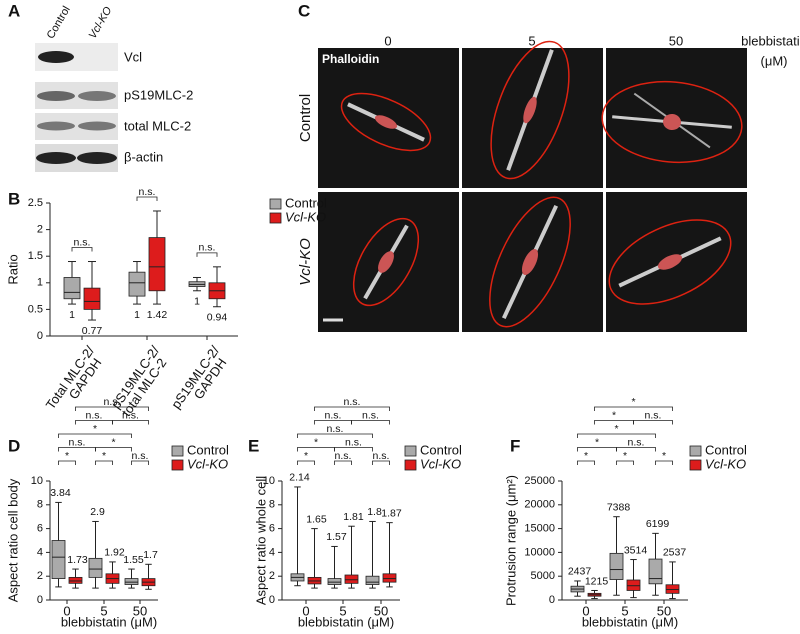 The image size is (800, 634). What do you see at coordinates (40, 283) in the screenshot?
I see `y-tick-label: 1` at bounding box center [40, 283].